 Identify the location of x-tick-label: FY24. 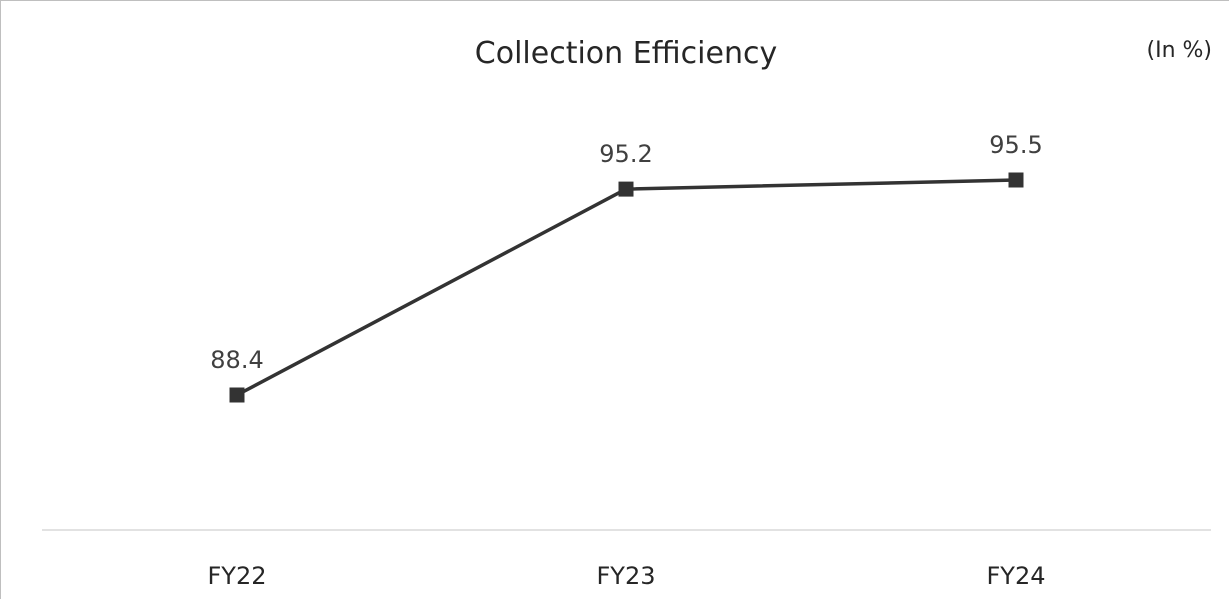
(1015, 576).